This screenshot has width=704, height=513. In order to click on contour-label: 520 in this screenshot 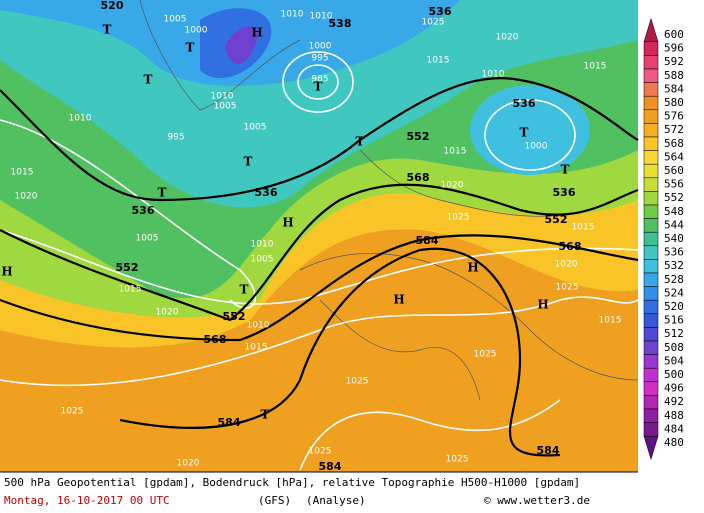, I will do `click(112, 6)`.